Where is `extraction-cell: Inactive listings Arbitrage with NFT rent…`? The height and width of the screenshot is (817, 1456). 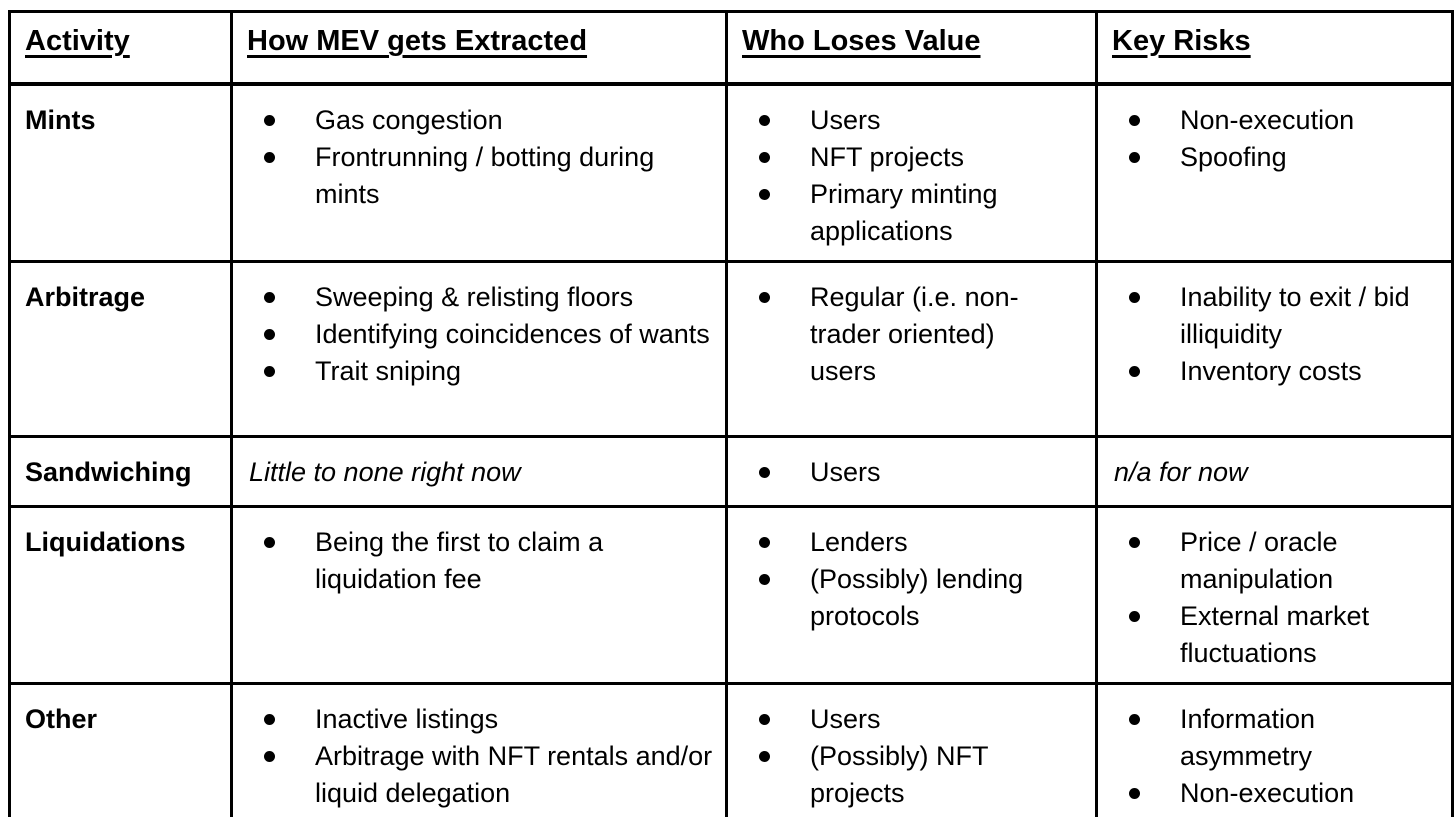
extraction-cell: Inactive listings Arbitrage with NFT rent… is located at coordinates (479, 749).